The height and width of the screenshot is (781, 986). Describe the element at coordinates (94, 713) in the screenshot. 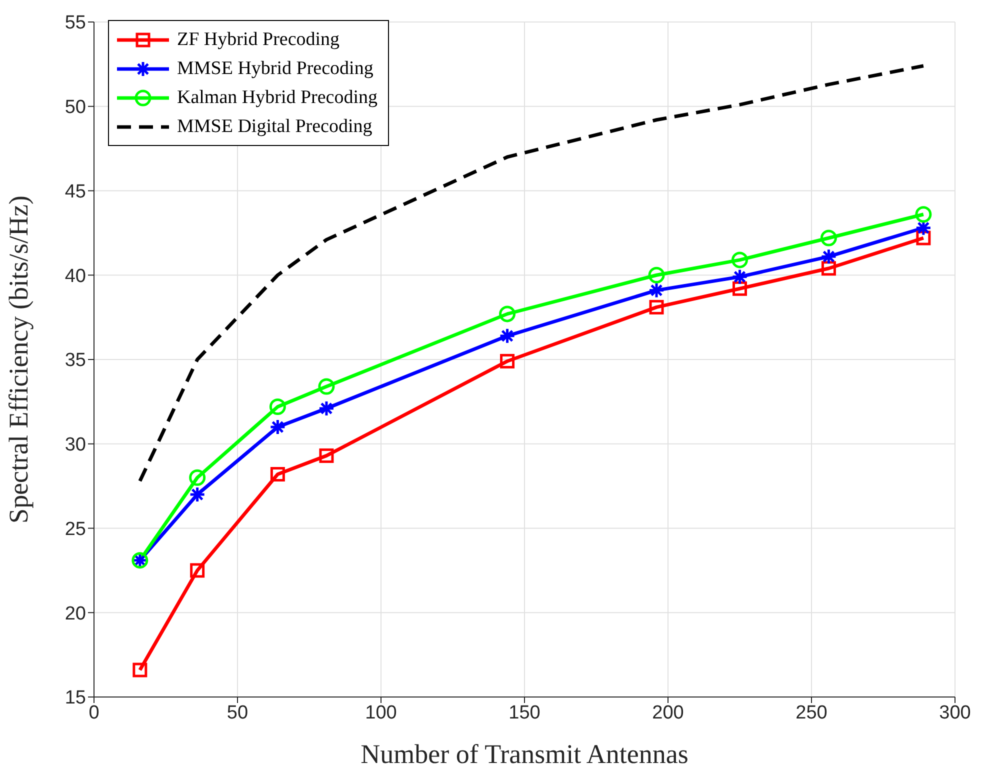

I see `x-tick-label: 0` at that location.